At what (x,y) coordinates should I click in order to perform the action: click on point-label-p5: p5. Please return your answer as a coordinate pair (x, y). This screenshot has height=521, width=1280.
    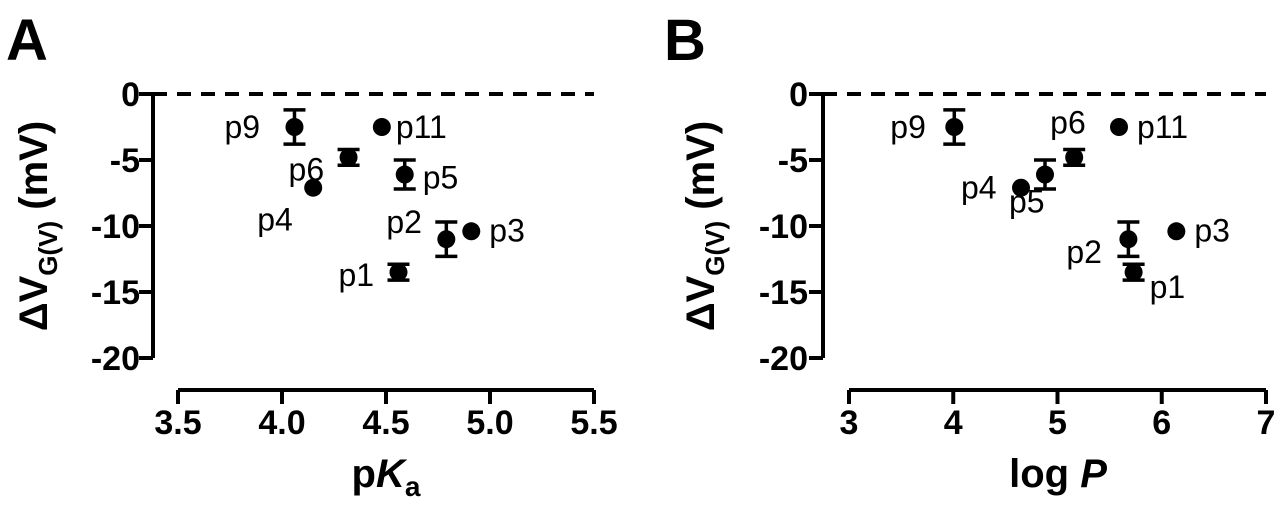
    Looking at the image, I should click on (441, 178).